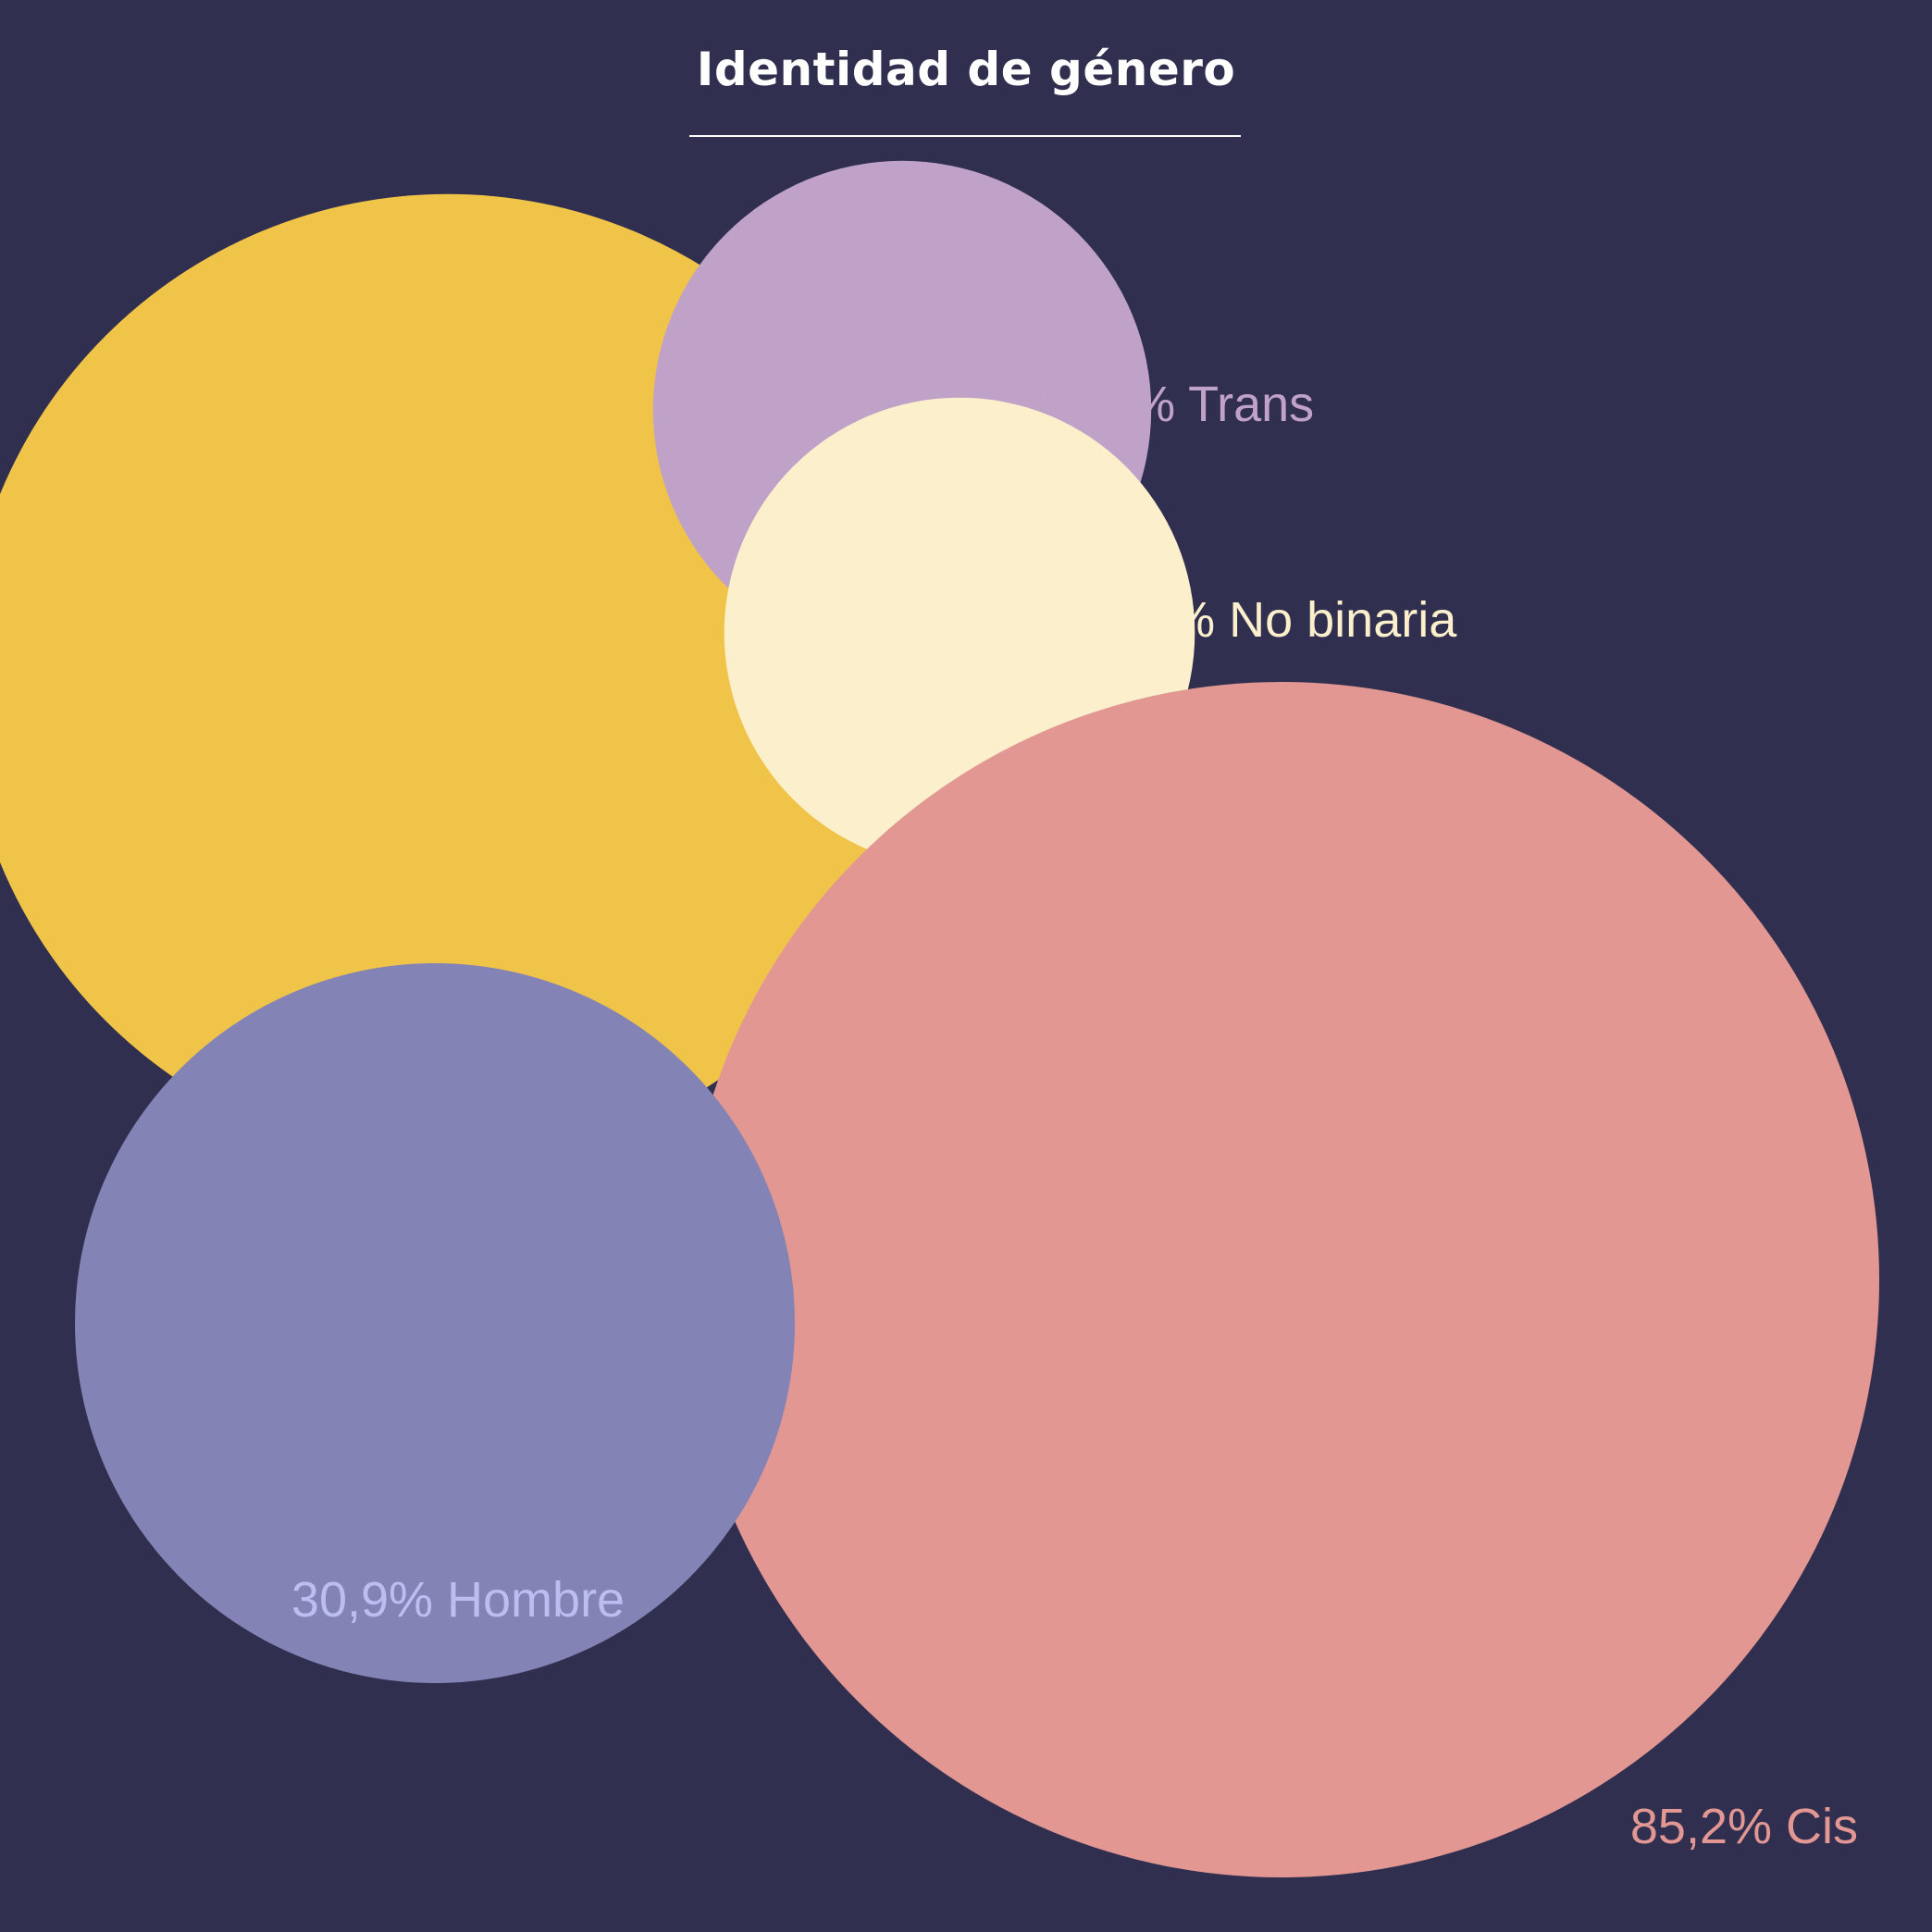  Describe the element at coordinates (965, 136) in the screenshot. I see `title-underline` at that location.